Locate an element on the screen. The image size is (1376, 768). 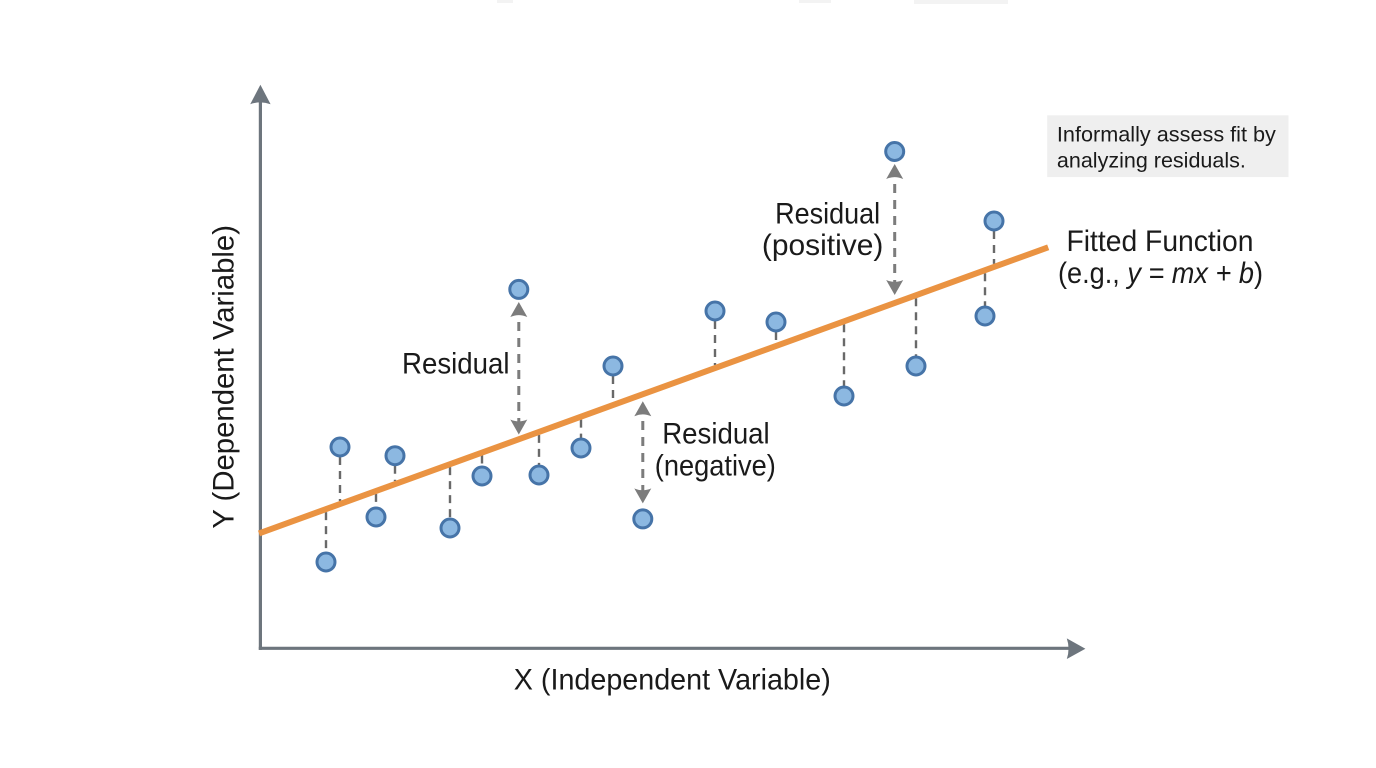
svg-text: Informally assess fit by is located at coordinates (1166, 135).